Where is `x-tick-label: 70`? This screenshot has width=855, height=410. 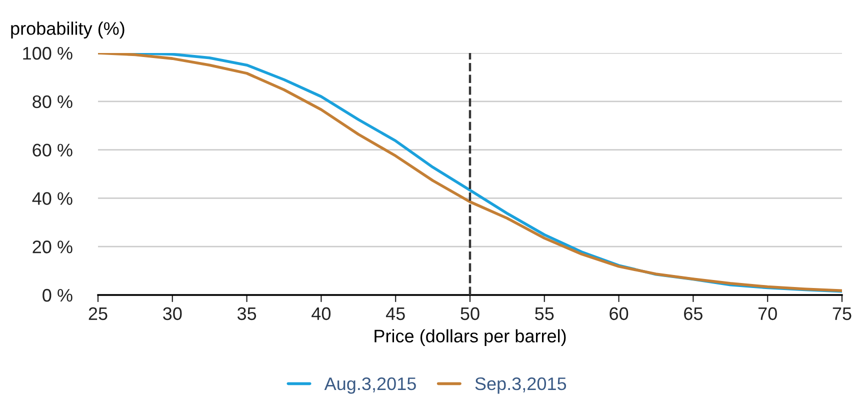
x-tick-label: 70 is located at coordinates (767, 313).